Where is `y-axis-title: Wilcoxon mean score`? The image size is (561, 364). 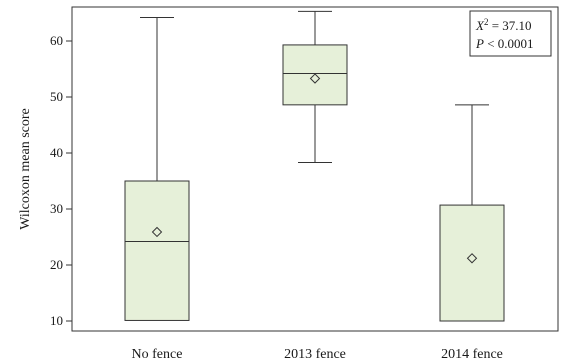 y-axis-title: Wilcoxon mean score is located at coordinates (25, 169).